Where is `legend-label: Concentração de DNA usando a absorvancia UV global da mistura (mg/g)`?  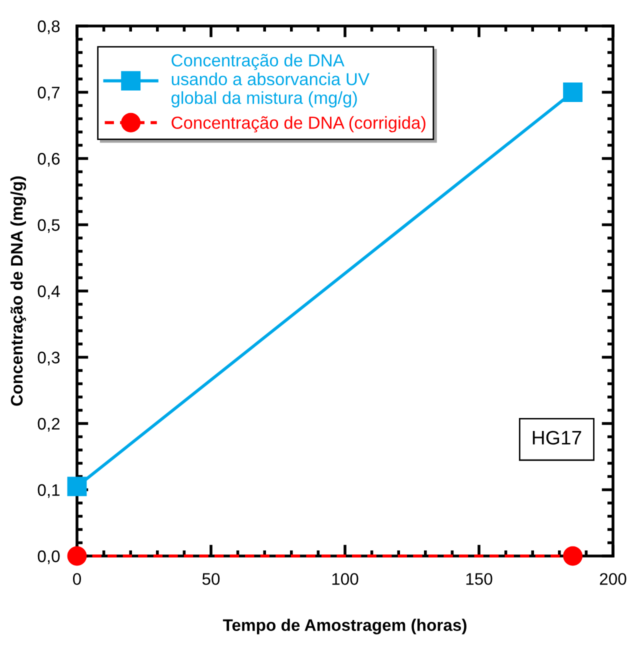 legend-label: Concentração de DNA usando a absorvancia UV global da mistura (mg/g) is located at coordinates (270, 81).